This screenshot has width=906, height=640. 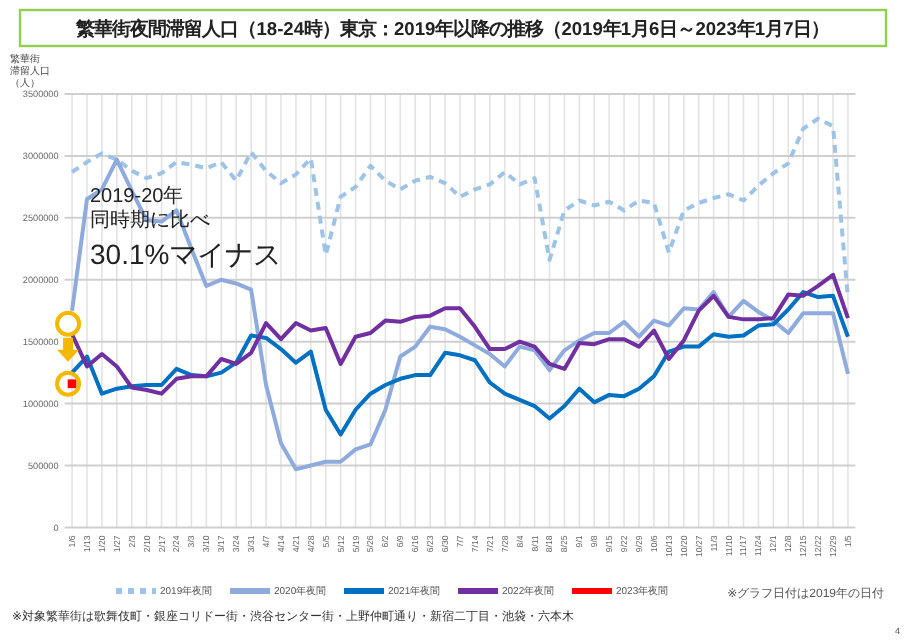 What do you see at coordinates (186, 254) in the screenshot?
I see `annotation: 30.1%マイナス` at bounding box center [186, 254].